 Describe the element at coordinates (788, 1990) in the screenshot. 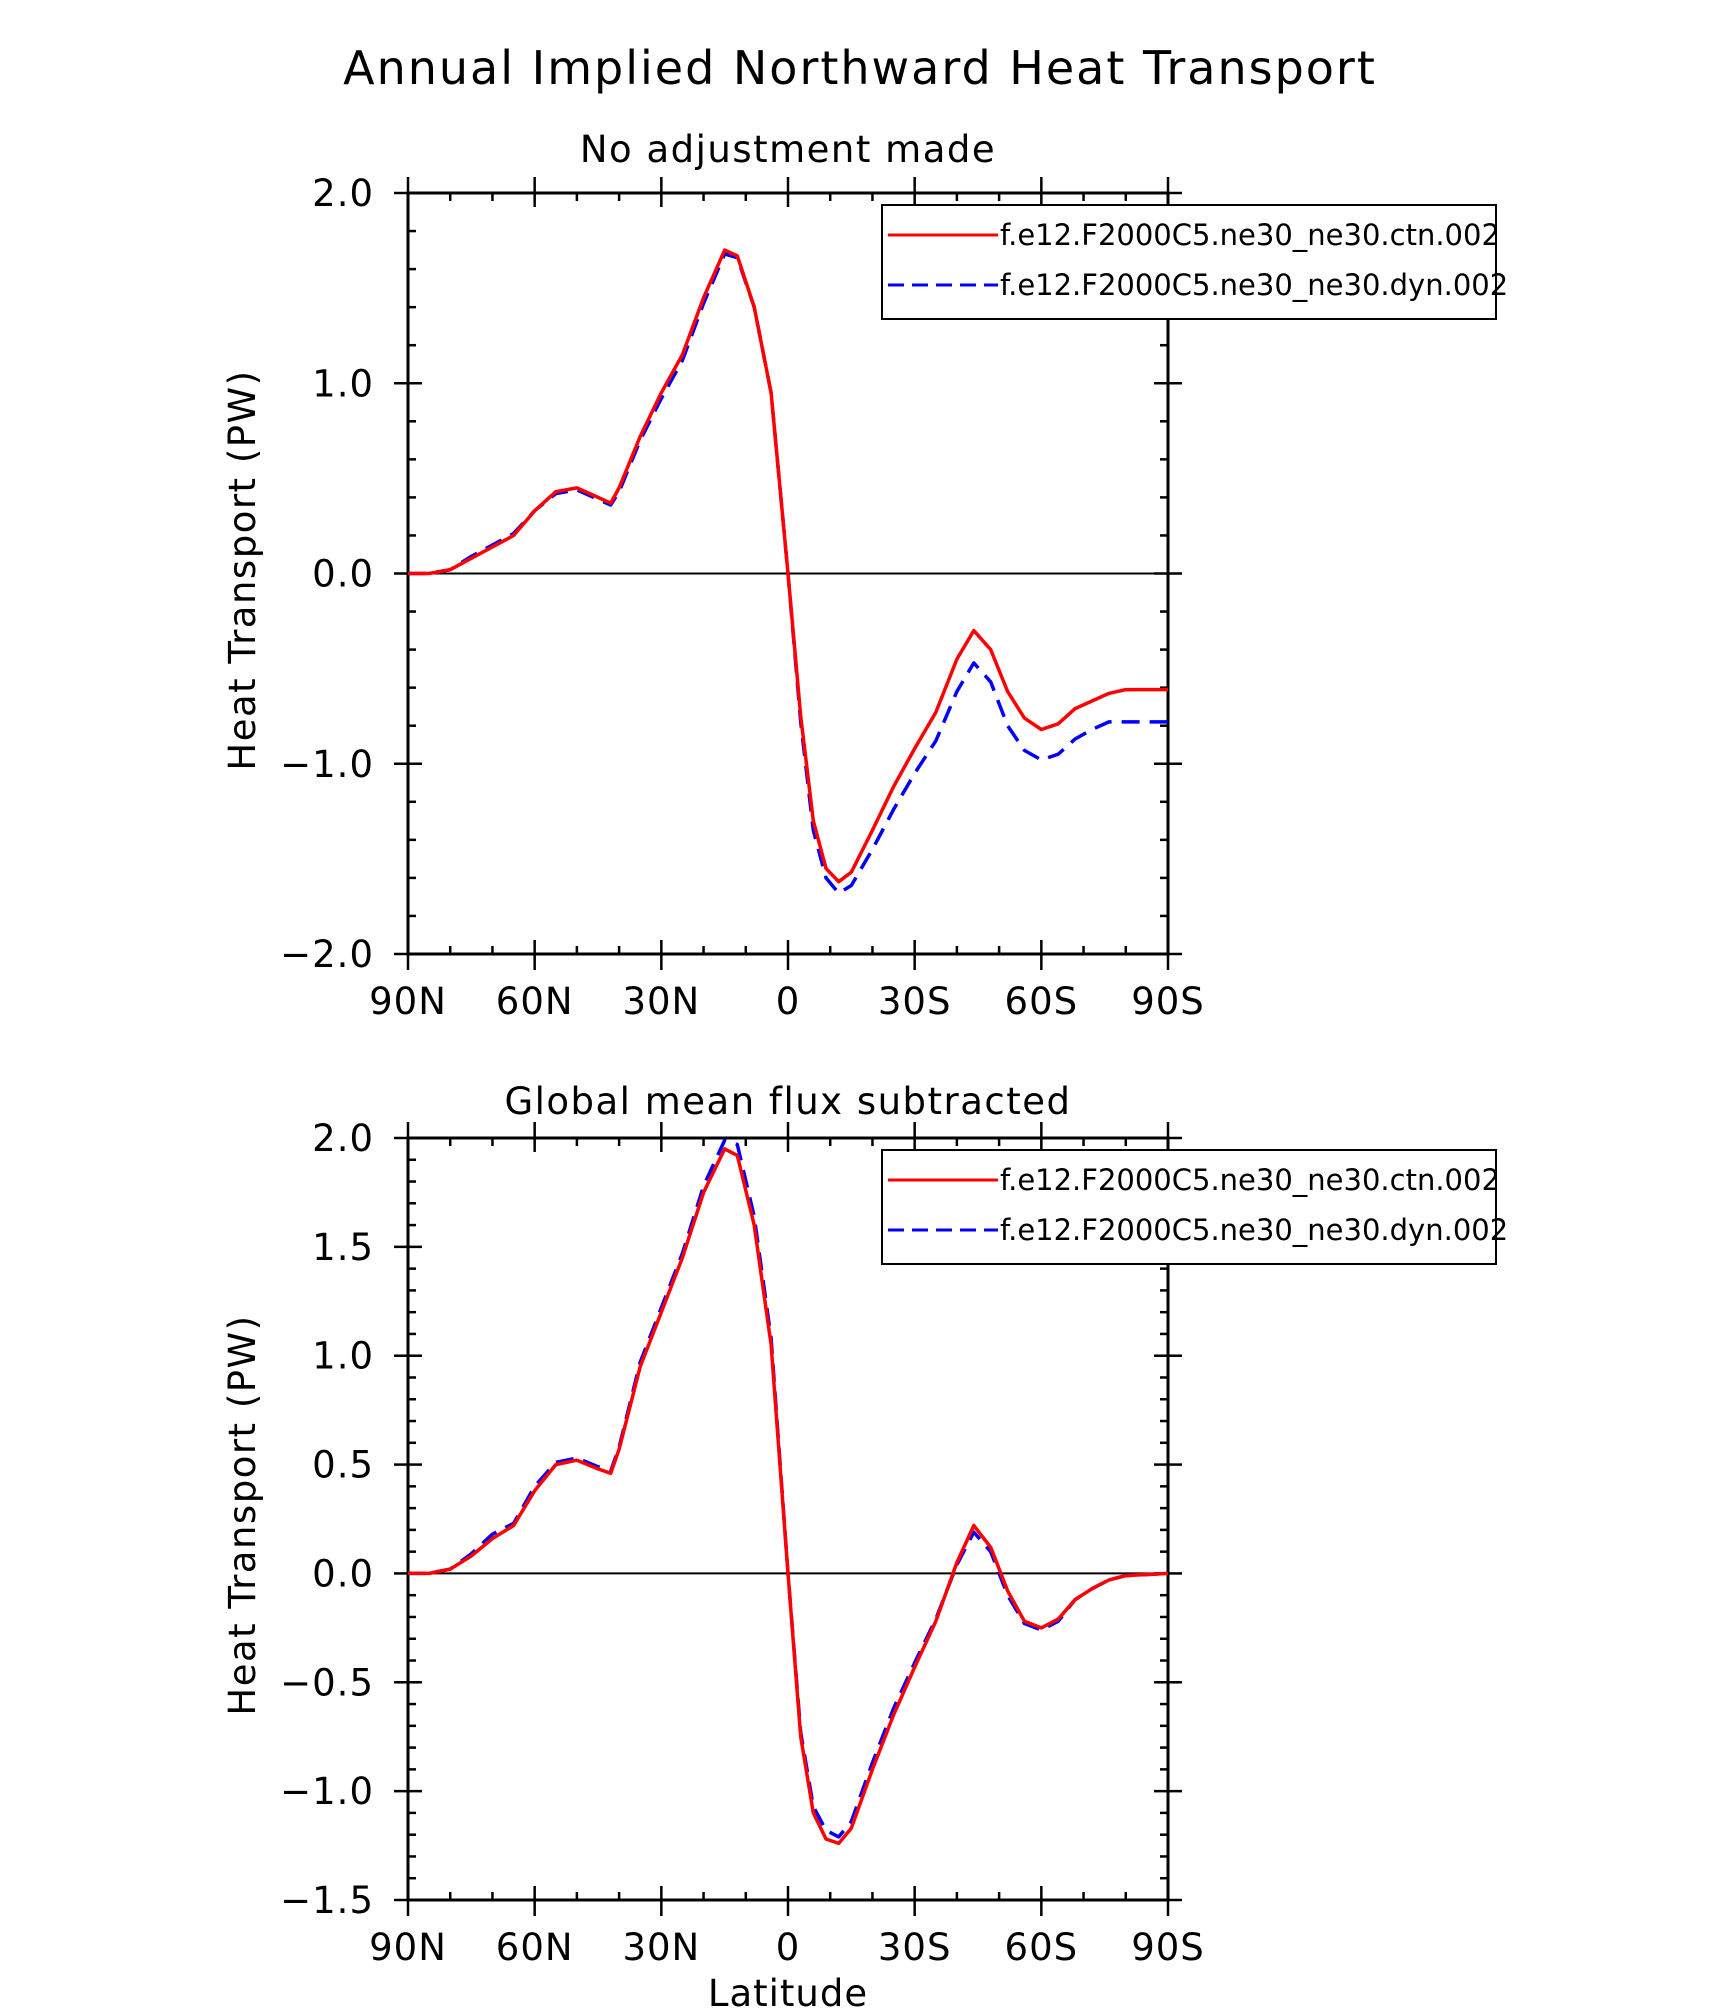

I see `x-axis-label: Latitude` at that location.